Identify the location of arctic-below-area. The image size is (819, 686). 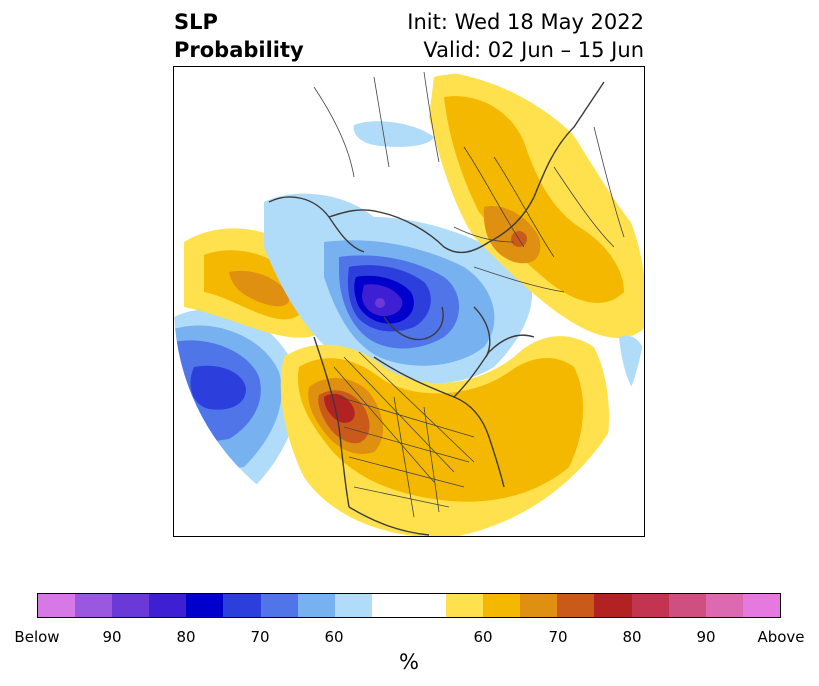
(398, 288).